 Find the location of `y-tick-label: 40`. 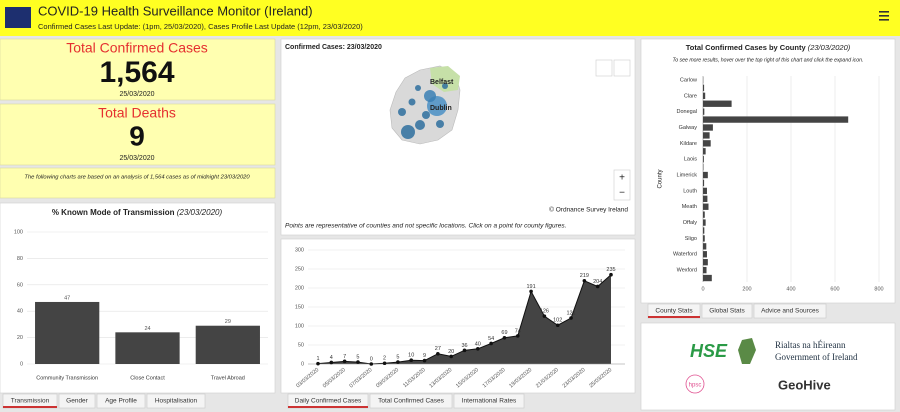

y-tick-label: 40 is located at coordinates (20, 312).